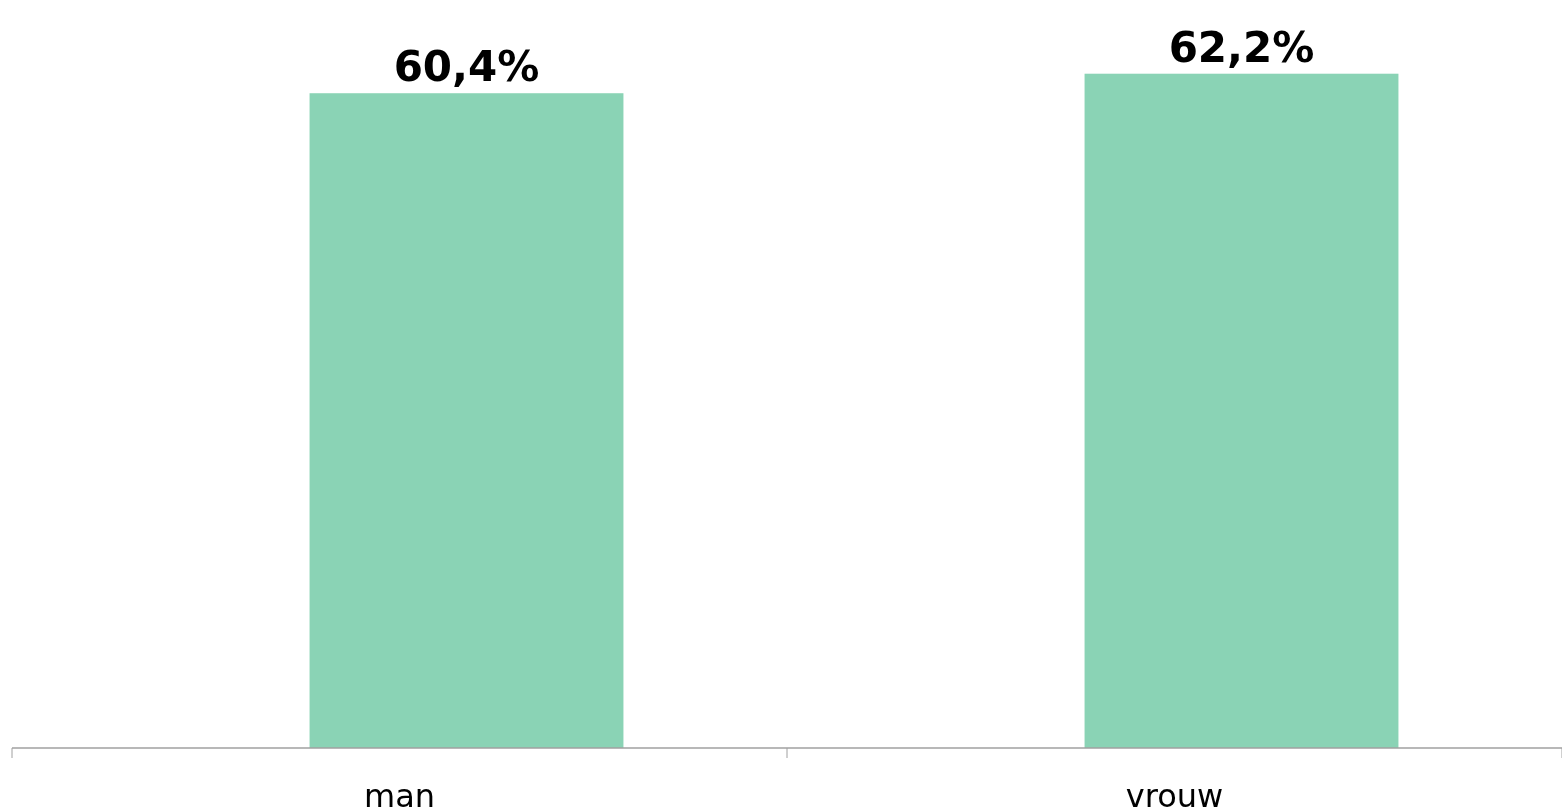  I want to click on x-tick-label: vrouw, so click(1174, 794).